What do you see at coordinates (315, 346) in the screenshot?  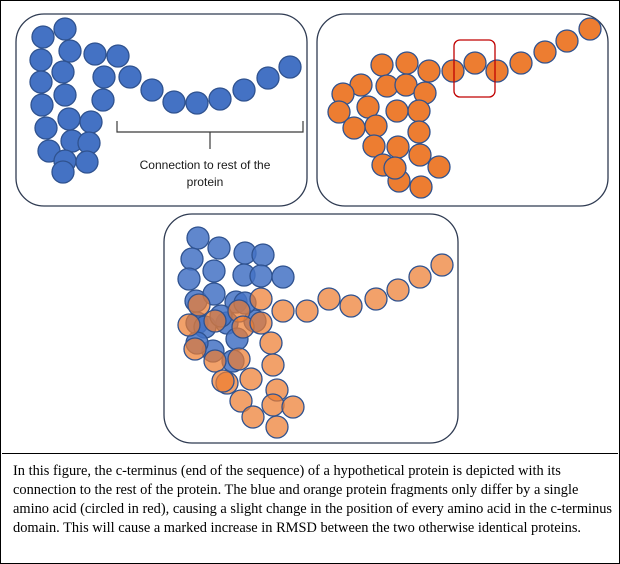 I see `overlay-orange-fragment` at bounding box center [315, 346].